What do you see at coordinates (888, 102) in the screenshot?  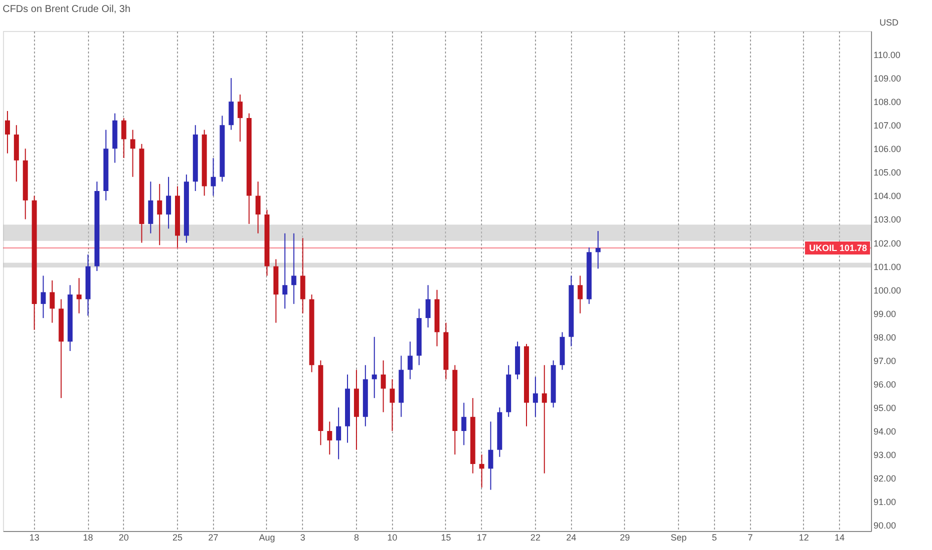 I see `y-tick-label: 108.00` at bounding box center [888, 102].